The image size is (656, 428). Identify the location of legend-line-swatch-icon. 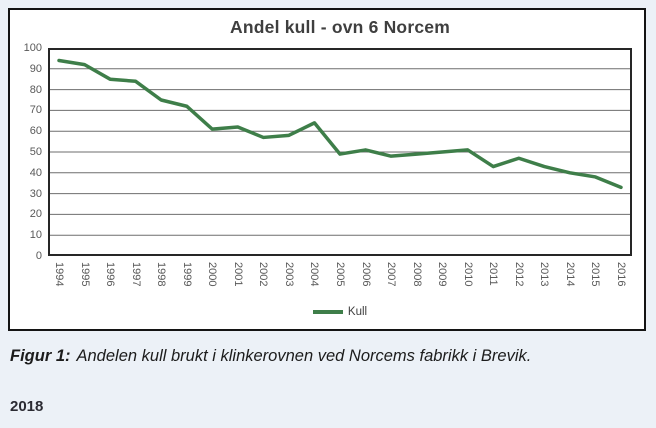
(327, 312).